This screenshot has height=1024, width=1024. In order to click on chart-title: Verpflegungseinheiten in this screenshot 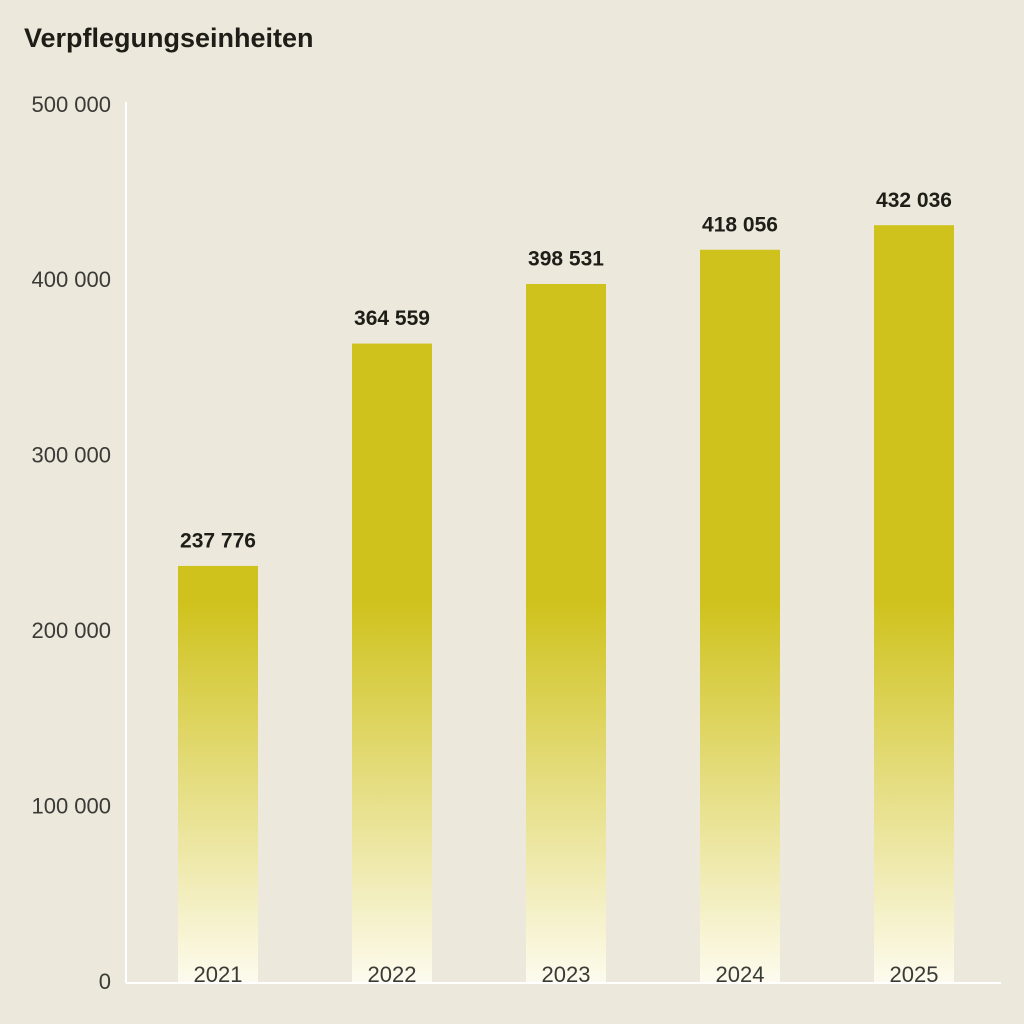, I will do `click(169, 38)`.